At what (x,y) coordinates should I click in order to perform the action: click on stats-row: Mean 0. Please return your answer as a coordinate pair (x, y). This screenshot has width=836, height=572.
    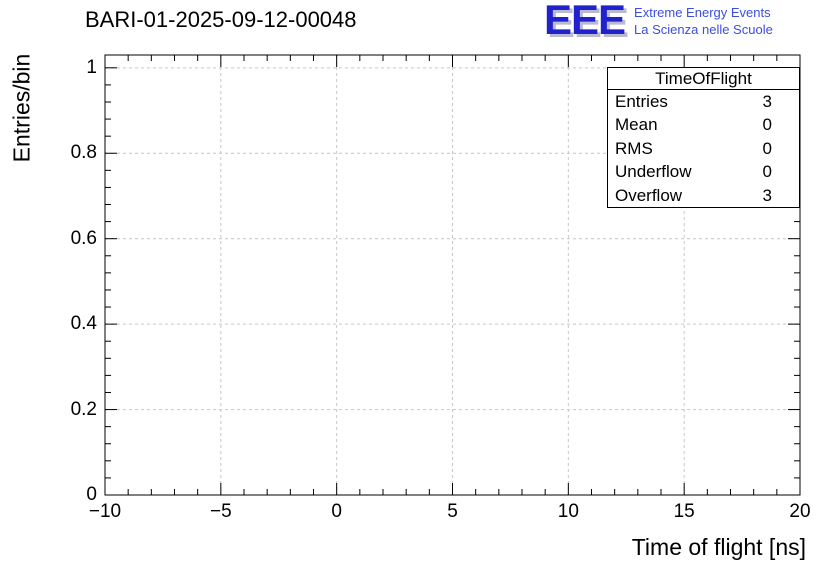
    Looking at the image, I should click on (703, 126).